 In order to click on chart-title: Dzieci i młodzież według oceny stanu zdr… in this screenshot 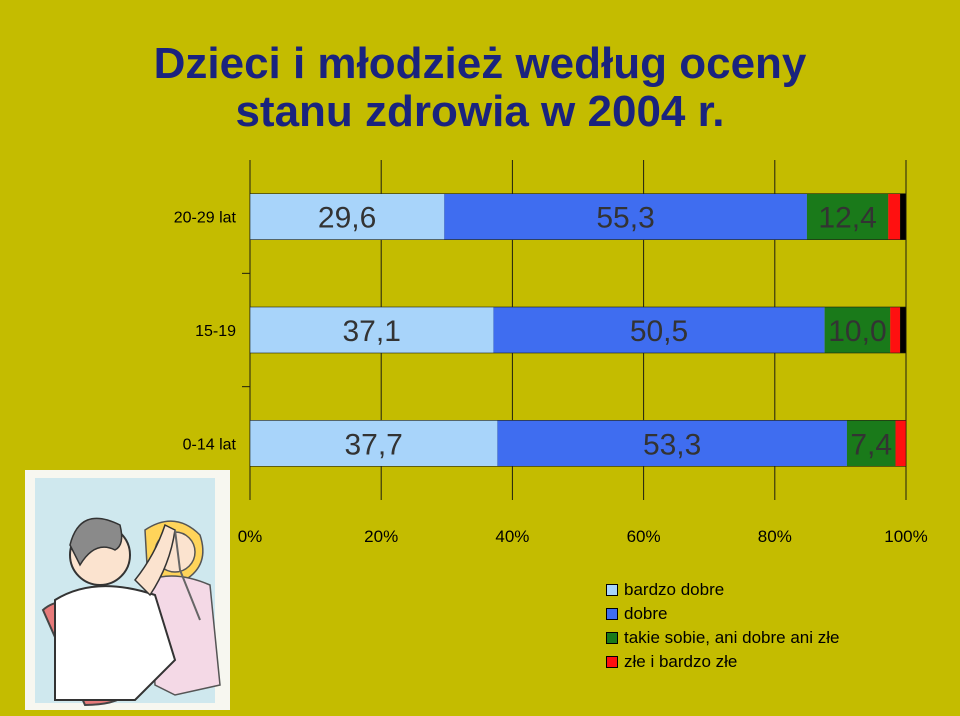, I will do `click(480, 88)`.